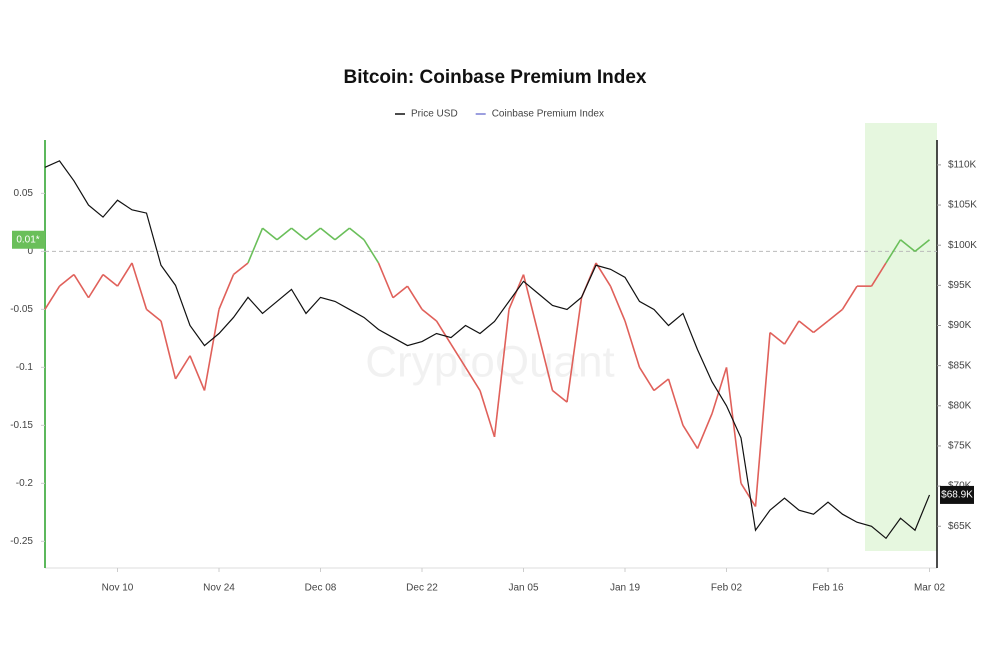  What do you see at coordinates (828, 588) in the screenshot?
I see `x-tick-label: Feb 16` at bounding box center [828, 588].